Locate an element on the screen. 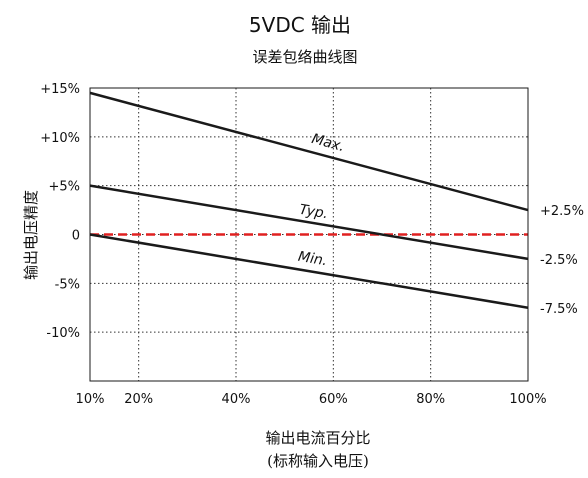  y-tick-label: 0 is located at coordinates (76, 236).